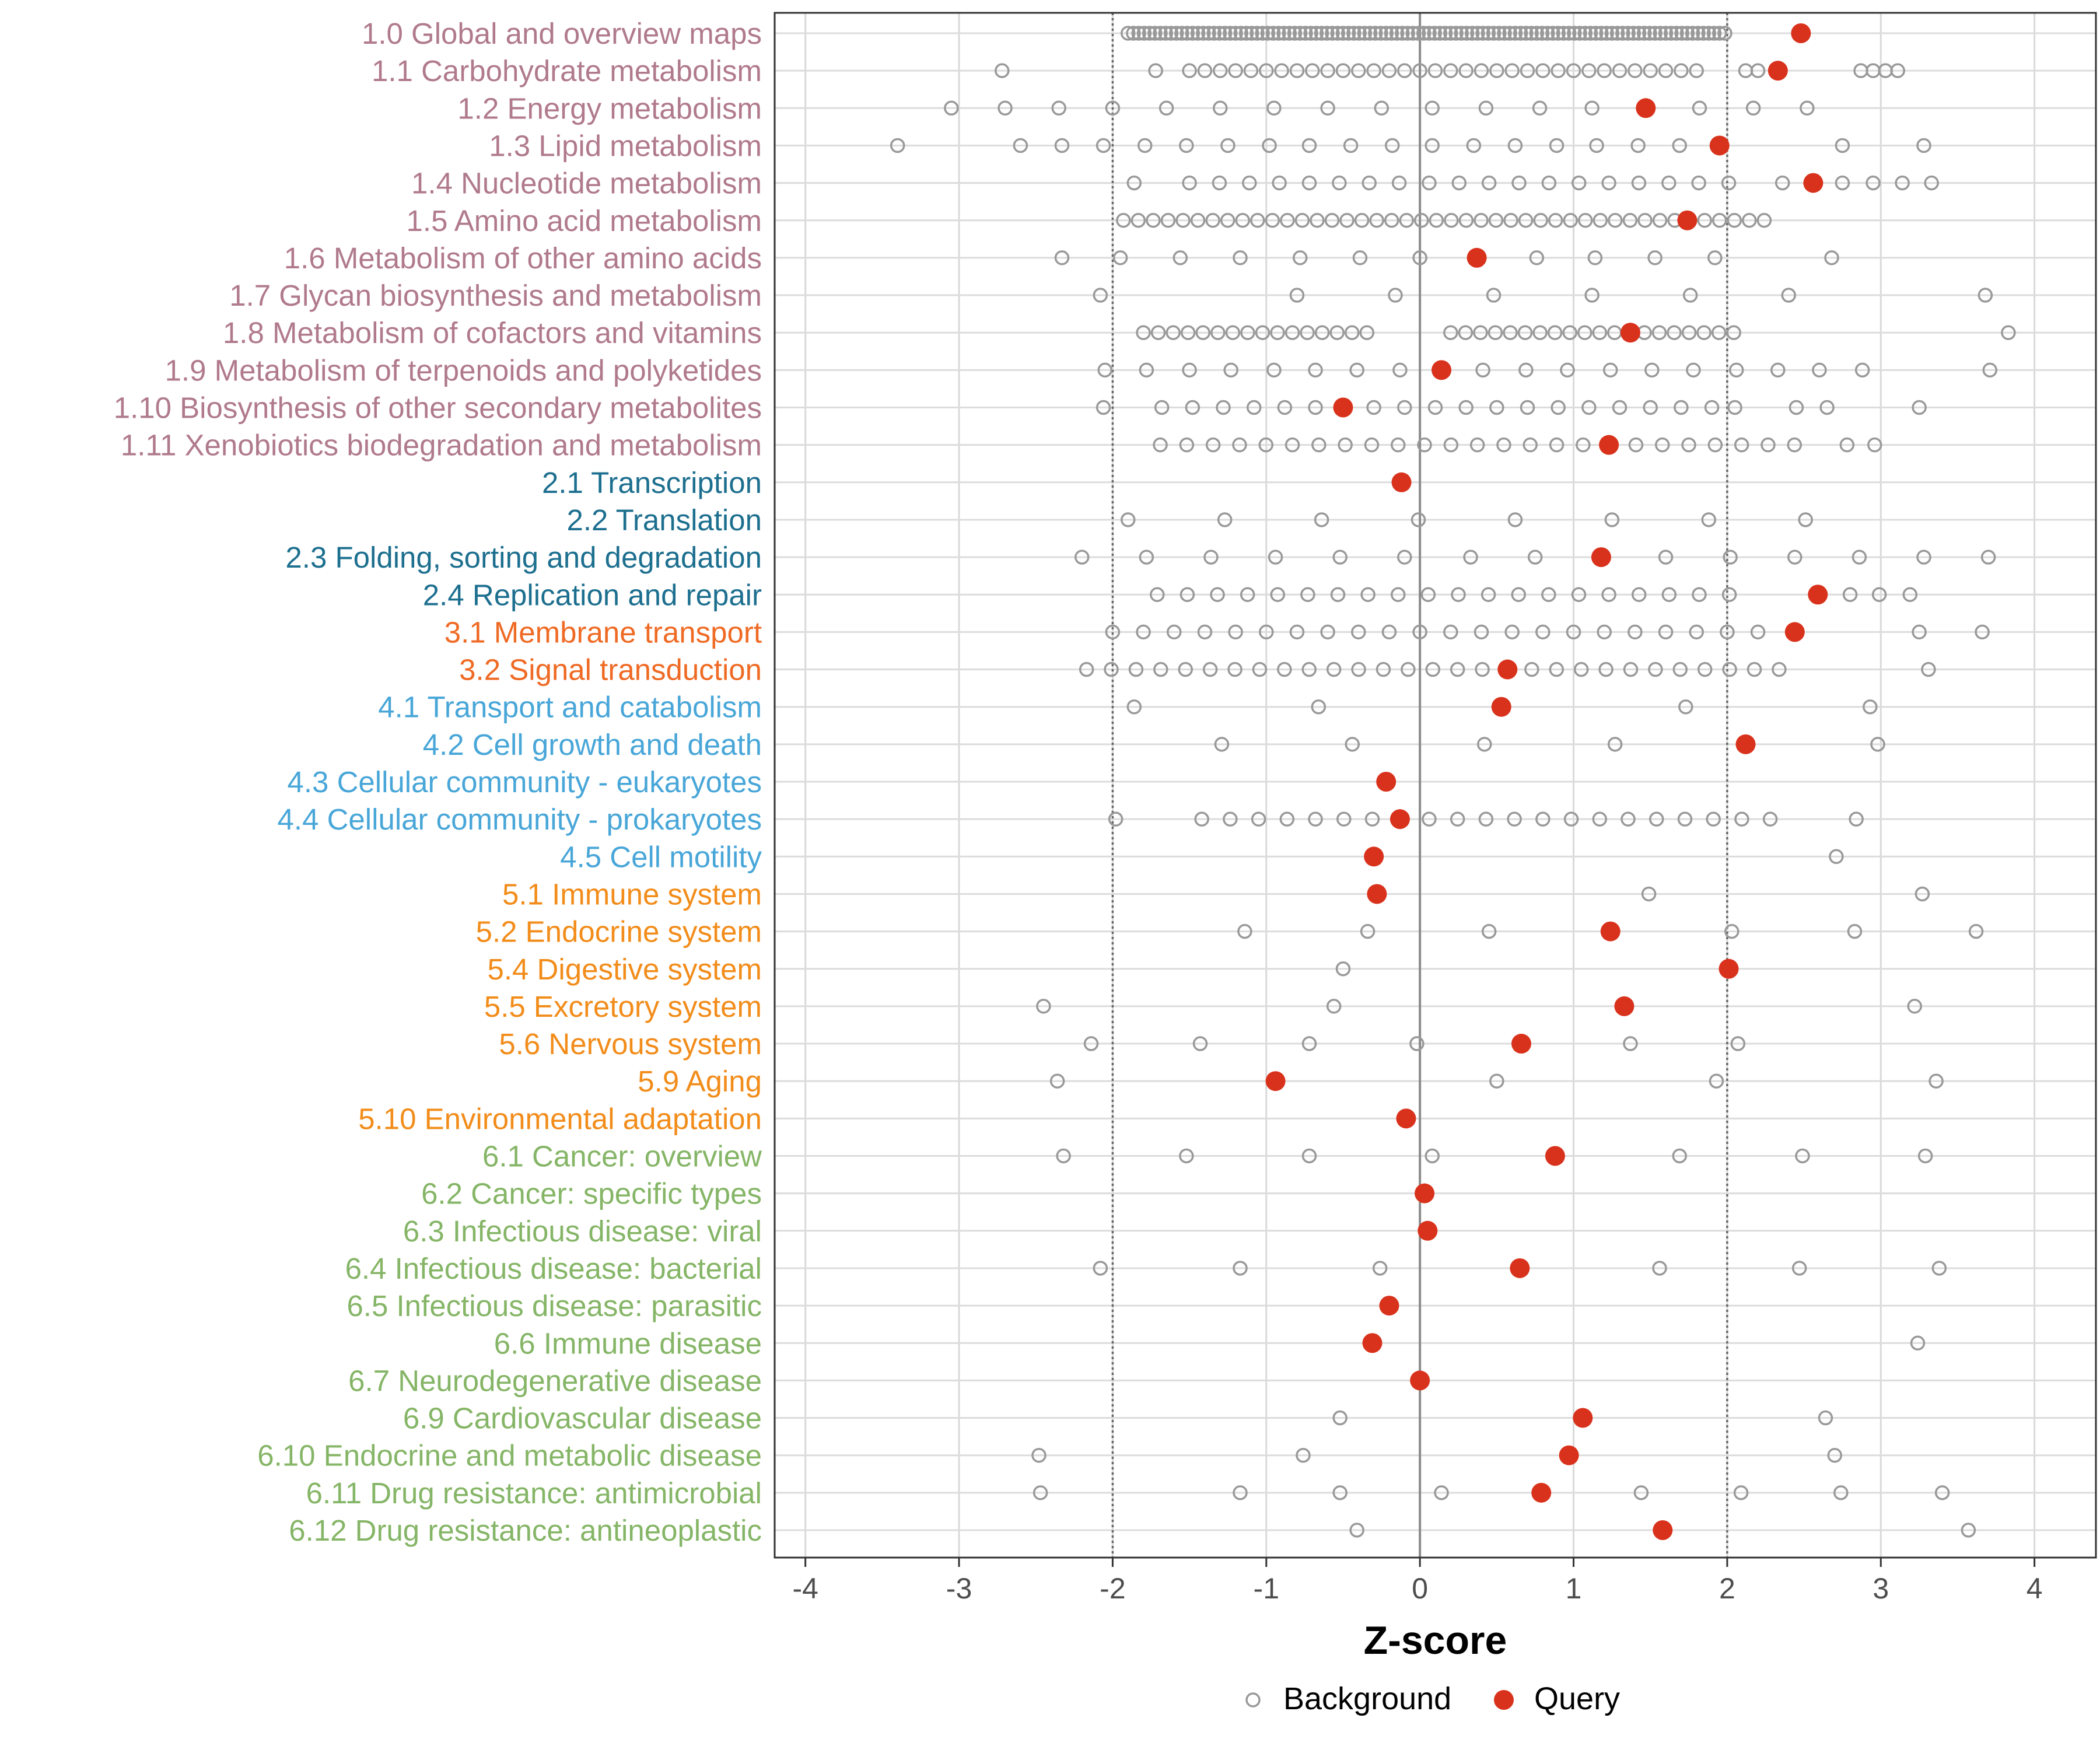 This screenshot has width=2100, height=1753. I want to click on category-label: 6.12 Drug resistance: antineoplastic, so click(525, 1530).